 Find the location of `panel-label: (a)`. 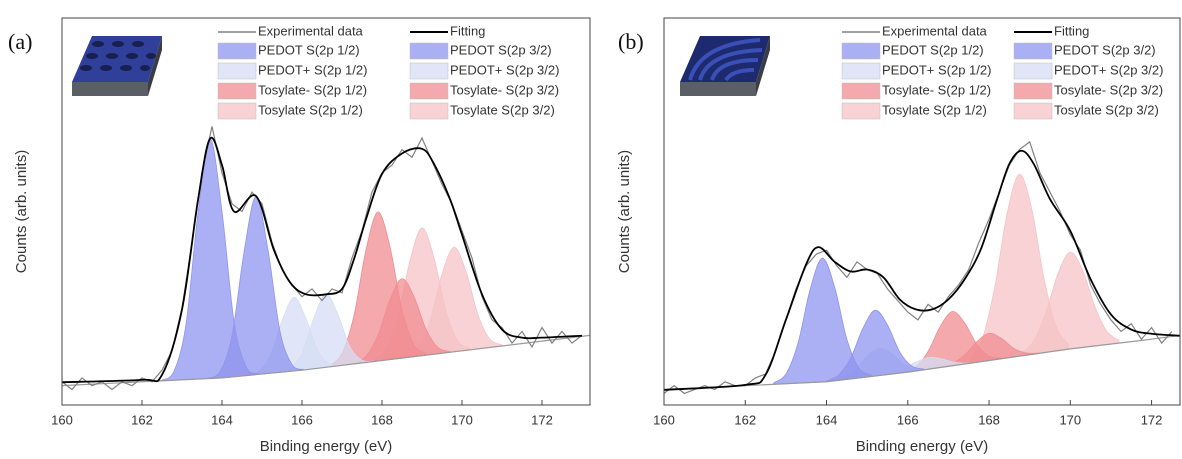

panel-label: (a) is located at coordinates (20, 41).